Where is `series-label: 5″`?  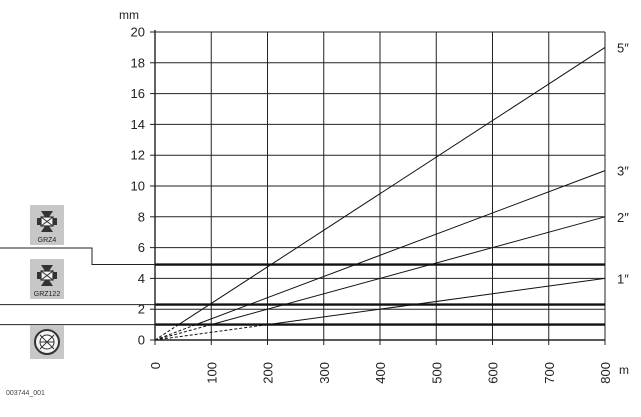 series-label: 5″ is located at coordinates (623, 47).